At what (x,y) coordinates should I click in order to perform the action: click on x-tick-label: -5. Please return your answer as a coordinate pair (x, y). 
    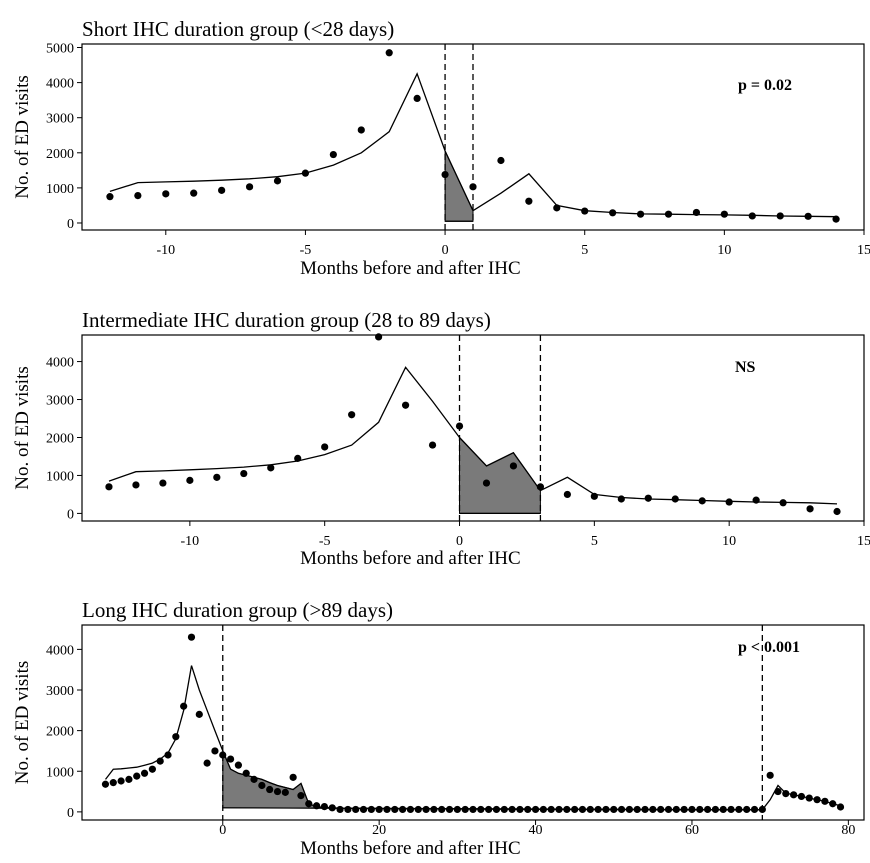
    Looking at the image, I should click on (325, 541).